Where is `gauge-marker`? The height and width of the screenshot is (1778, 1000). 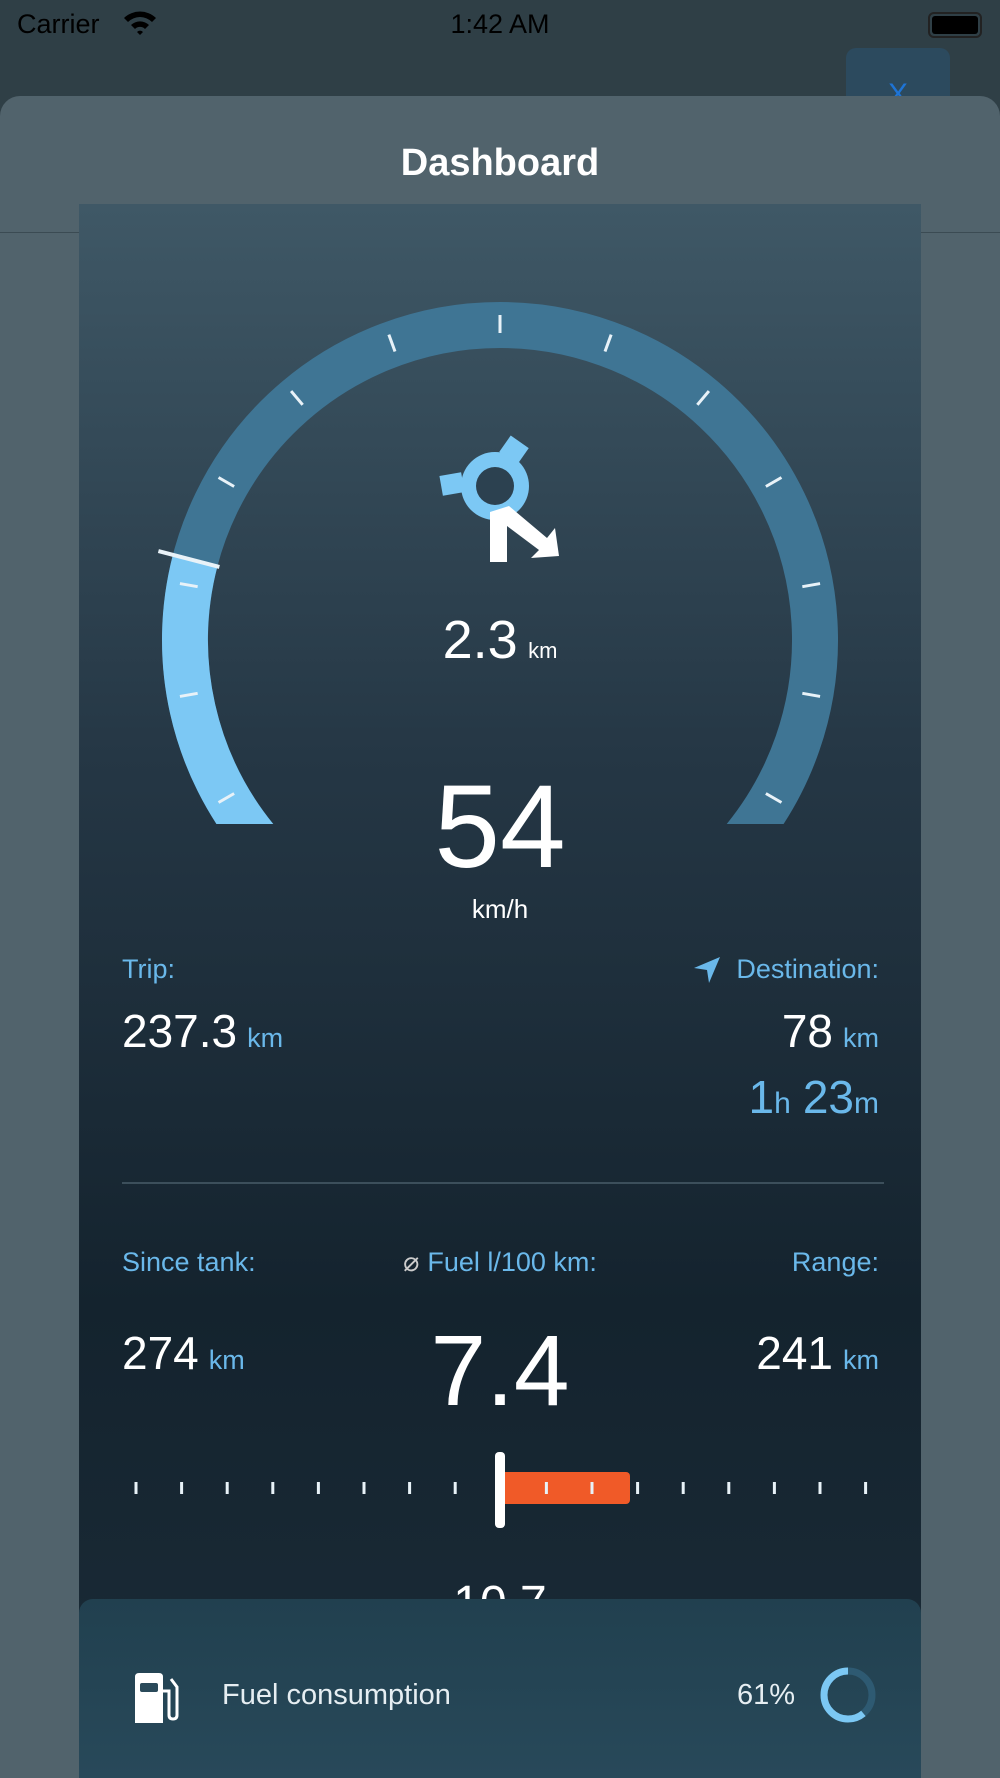
gauge-marker is located at coordinates (188, 559).